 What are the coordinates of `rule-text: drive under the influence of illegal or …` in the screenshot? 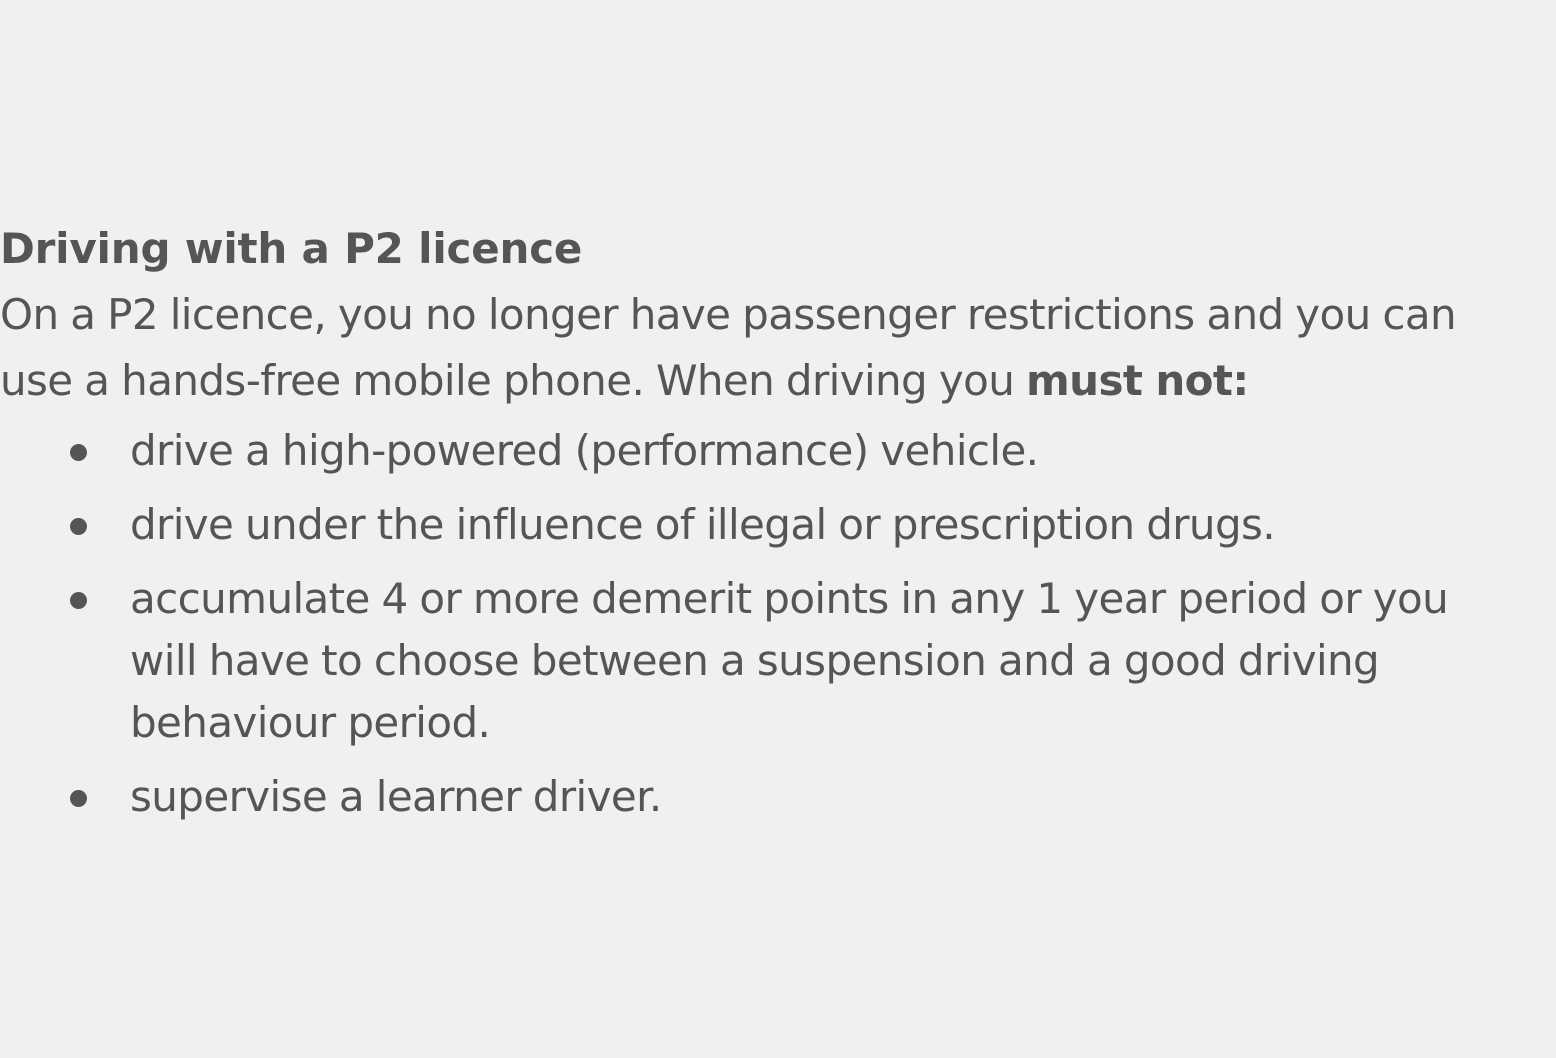 It's located at (703, 524).